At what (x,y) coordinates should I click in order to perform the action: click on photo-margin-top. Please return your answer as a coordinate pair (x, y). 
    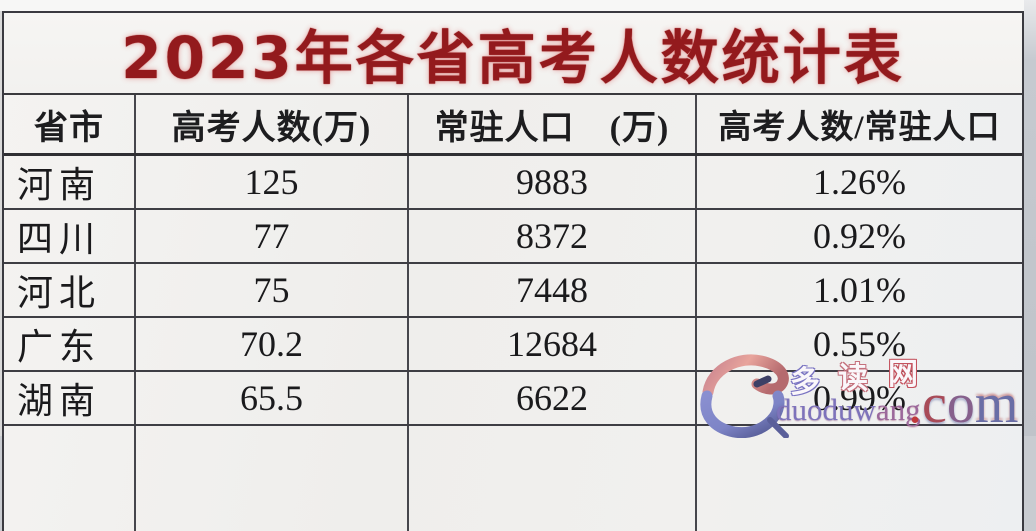
    Looking at the image, I should click on (518, 5).